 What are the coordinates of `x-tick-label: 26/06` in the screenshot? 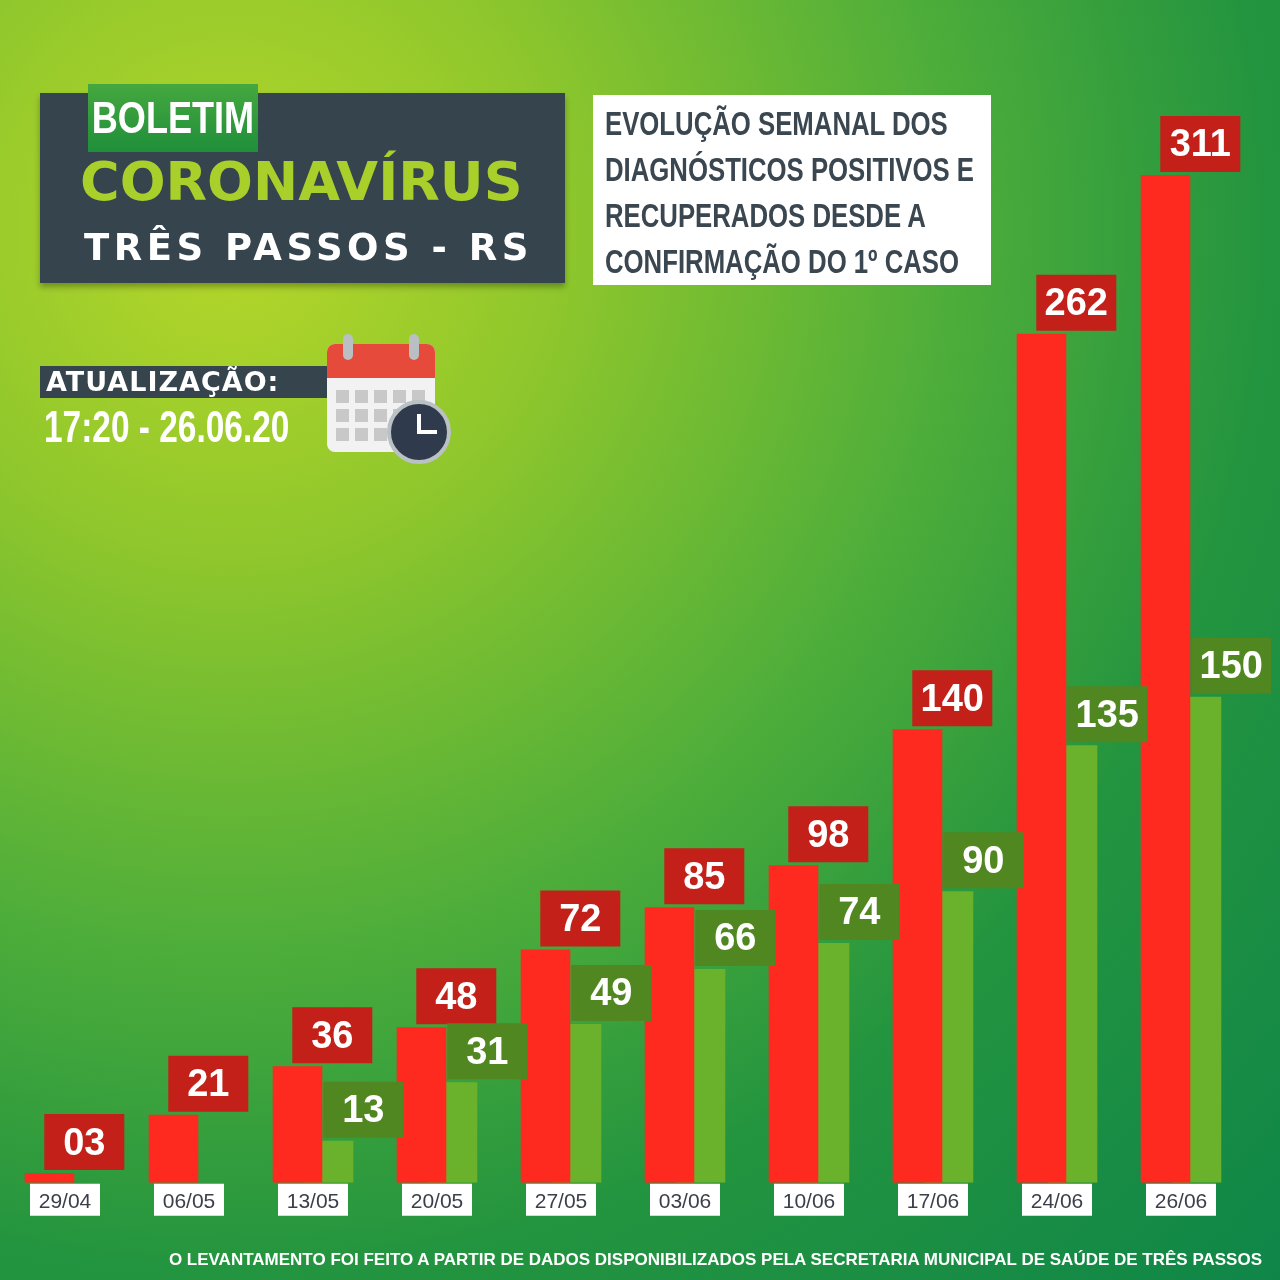 It's located at (1181, 1201).